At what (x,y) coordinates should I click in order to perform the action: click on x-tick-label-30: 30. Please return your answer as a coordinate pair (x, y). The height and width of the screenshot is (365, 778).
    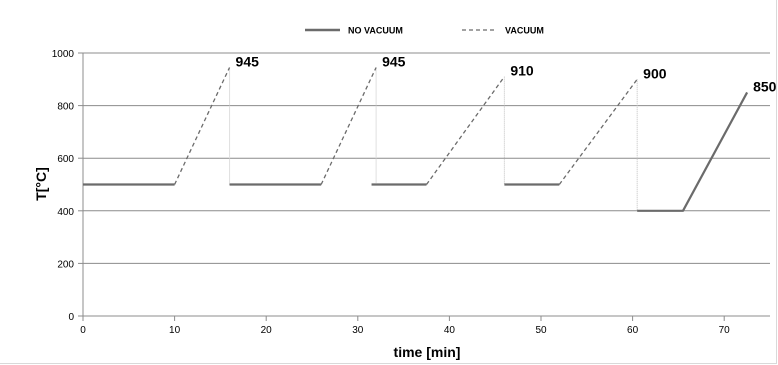
    Looking at the image, I should click on (358, 330).